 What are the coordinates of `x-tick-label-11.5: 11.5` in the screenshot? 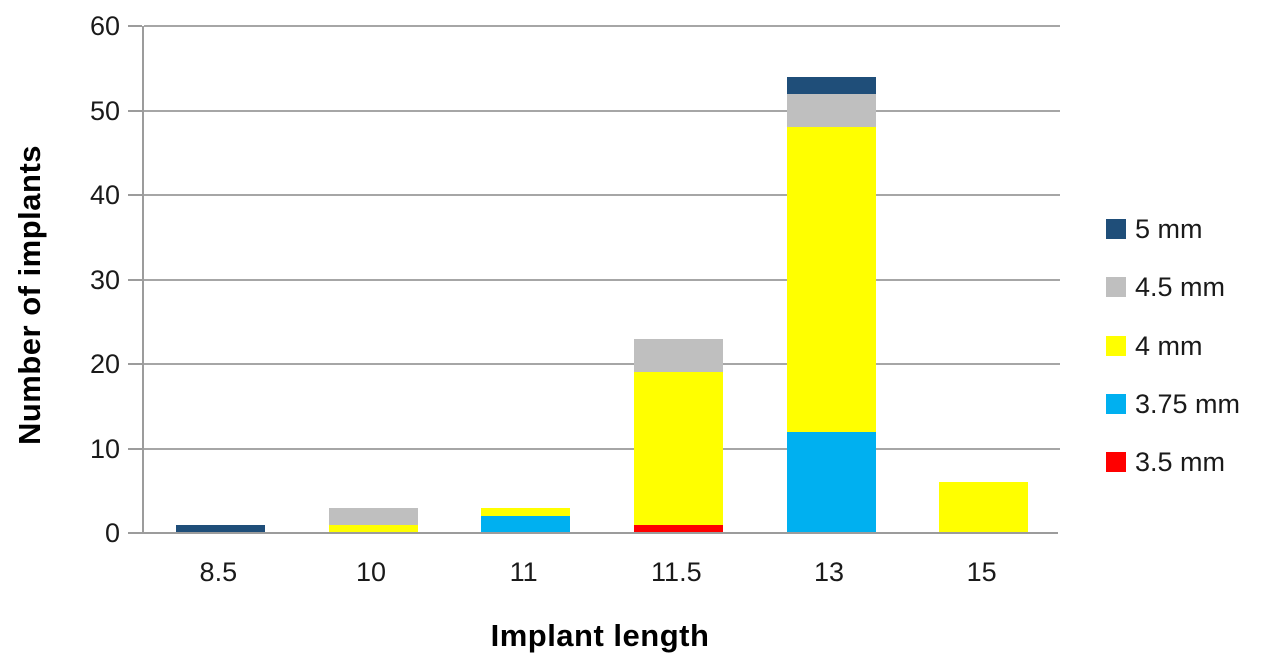 It's located at (676, 572).